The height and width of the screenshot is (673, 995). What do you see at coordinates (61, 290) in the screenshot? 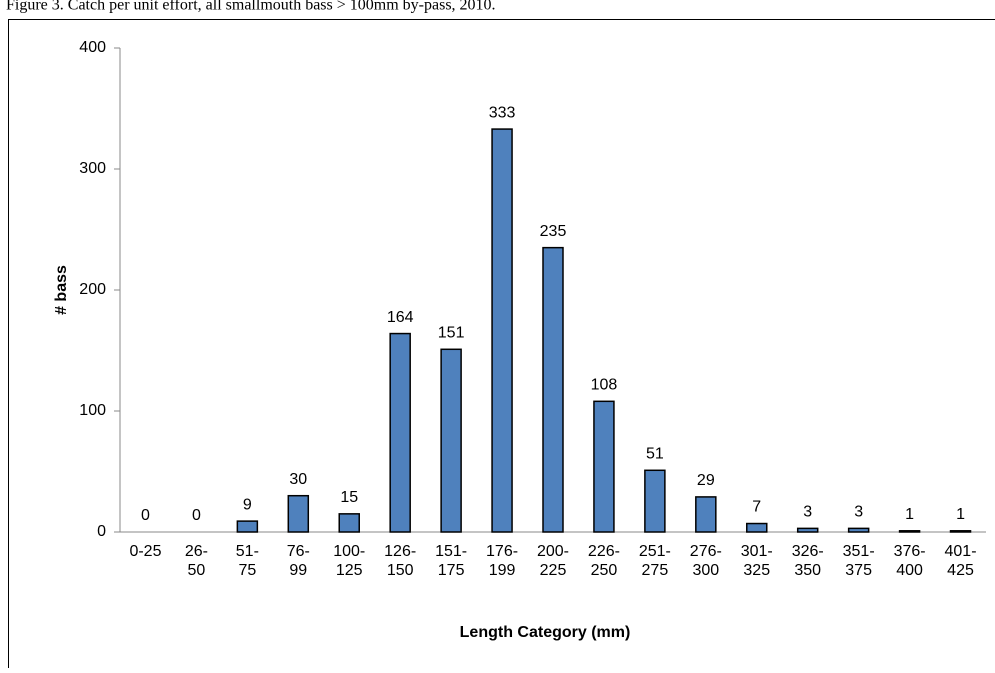
I see `y-axis-label: # bass` at bounding box center [61, 290].